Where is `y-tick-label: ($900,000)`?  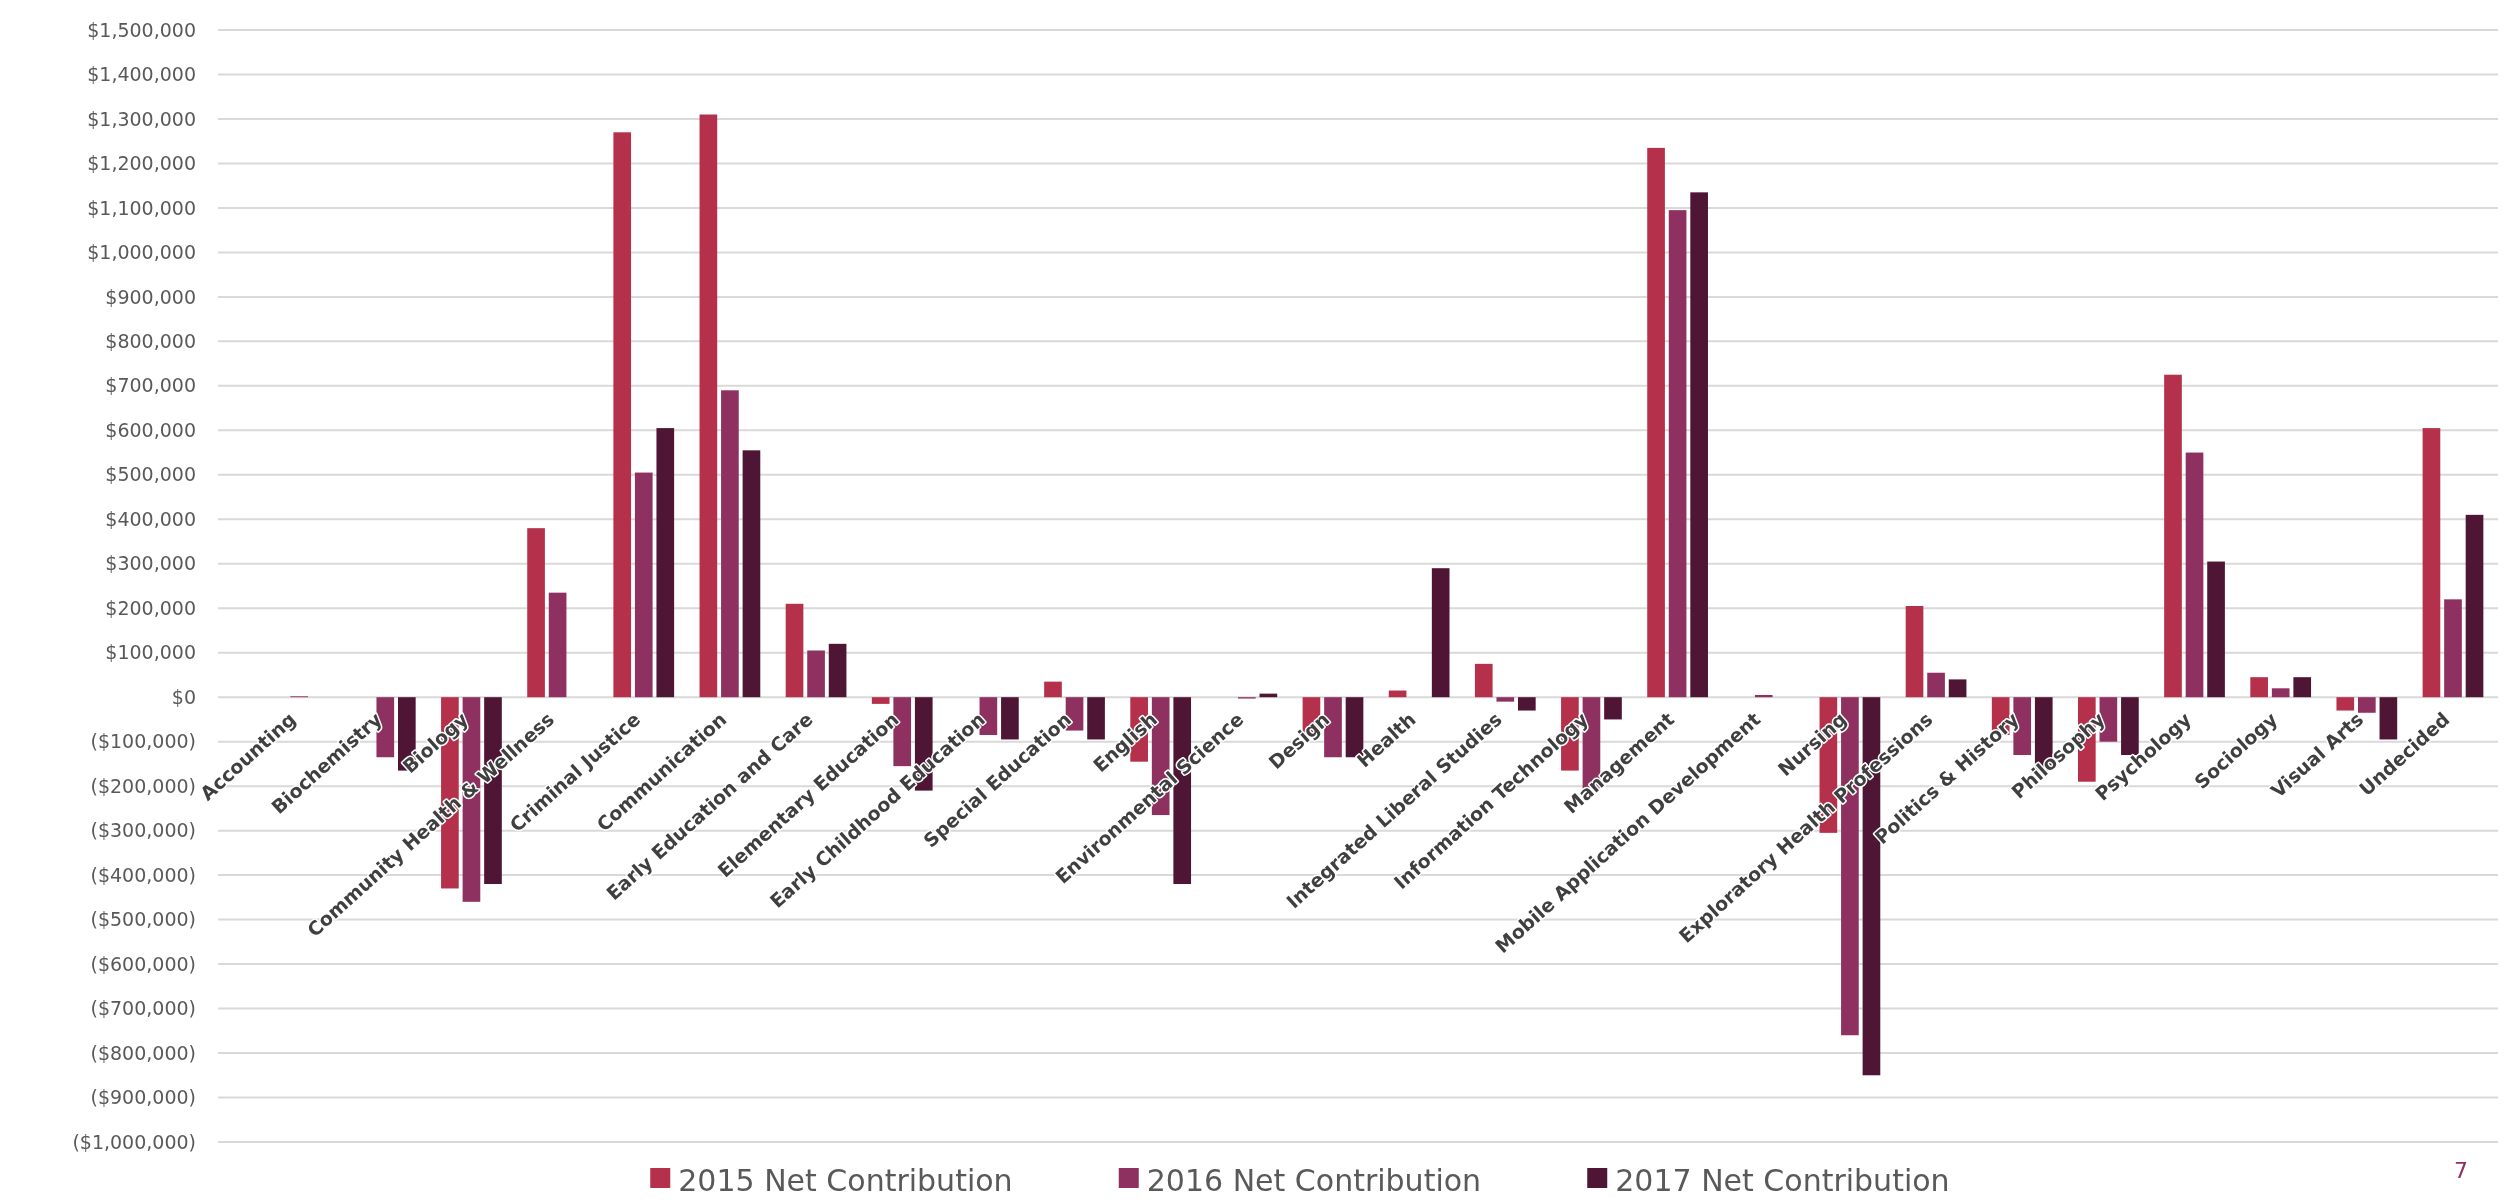
y-tick-label: ($900,000) is located at coordinates (143, 1097).